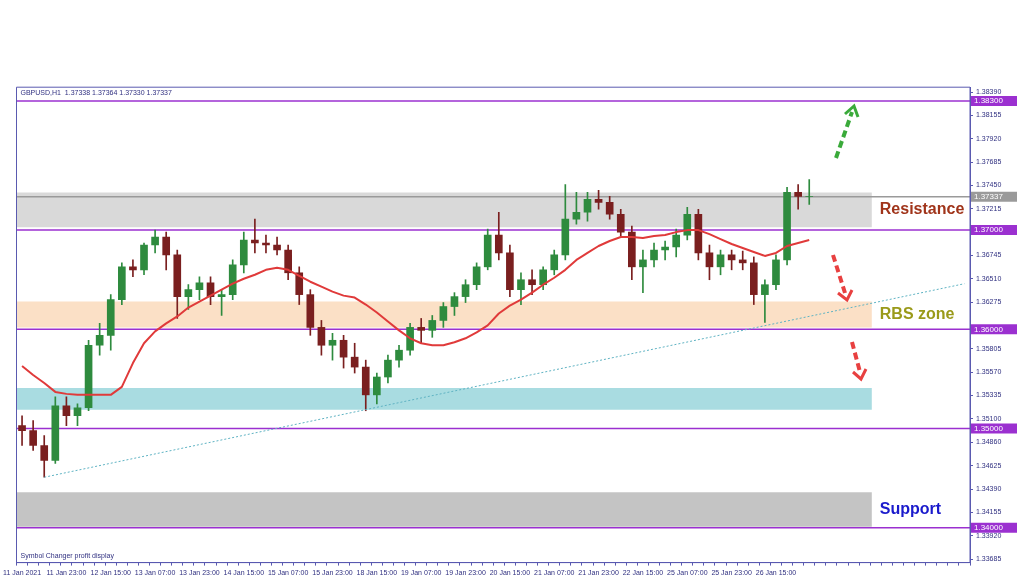  What do you see at coordinates (989, 329) in the screenshot?
I see `ref-line-label: 1.36000` at bounding box center [989, 329].